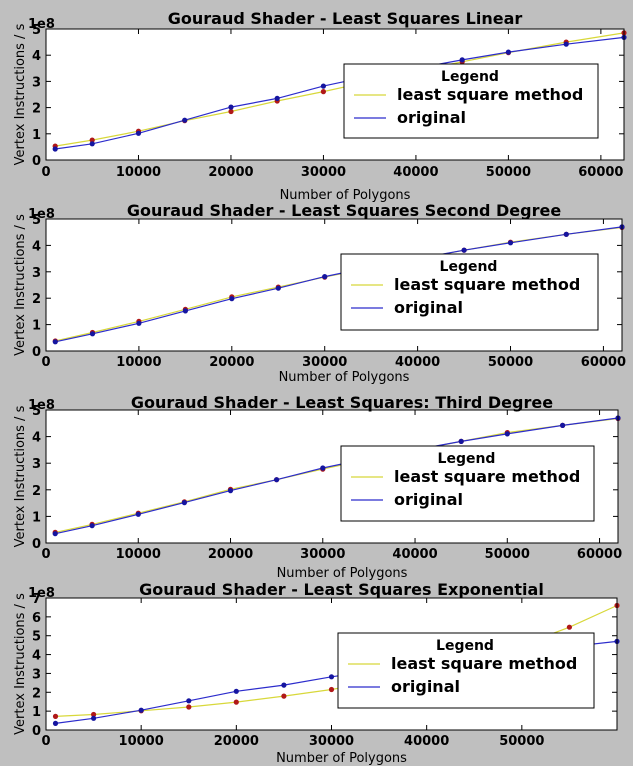  What do you see at coordinates (36, 599) in the screenshot?
I see `y-tick-label: 7` at bounding box center [36, 599].